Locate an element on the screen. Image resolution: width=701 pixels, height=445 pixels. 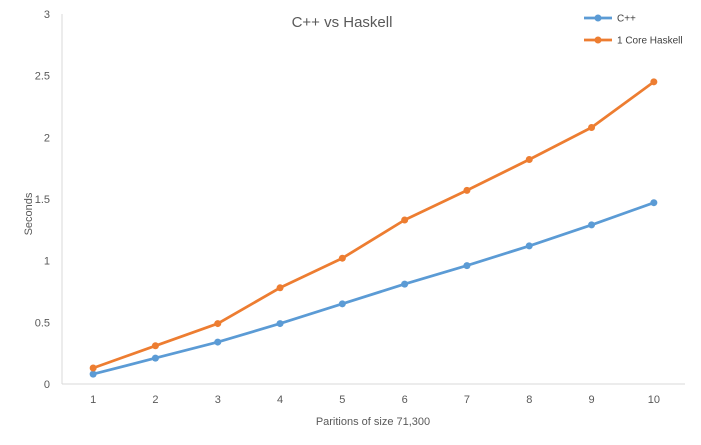
y-axis-title: Seconds is located at coordinates (29, 213).